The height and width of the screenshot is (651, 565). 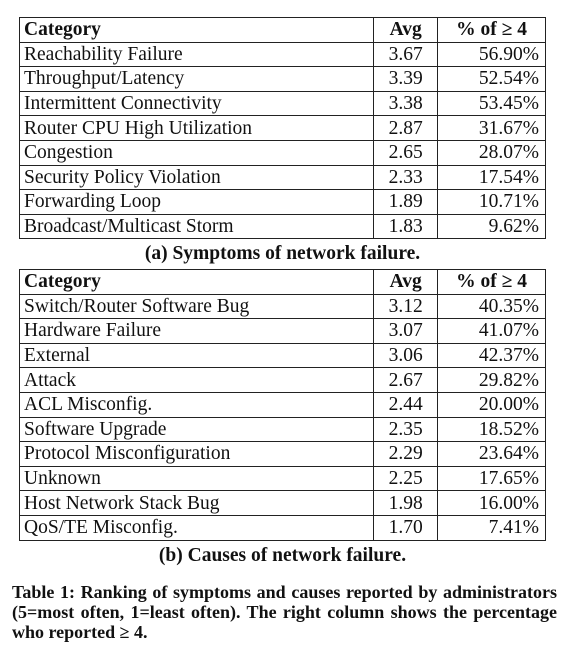 I want to click on table-row: Attack 2.67 29.82%, so click(x=282, y=380).